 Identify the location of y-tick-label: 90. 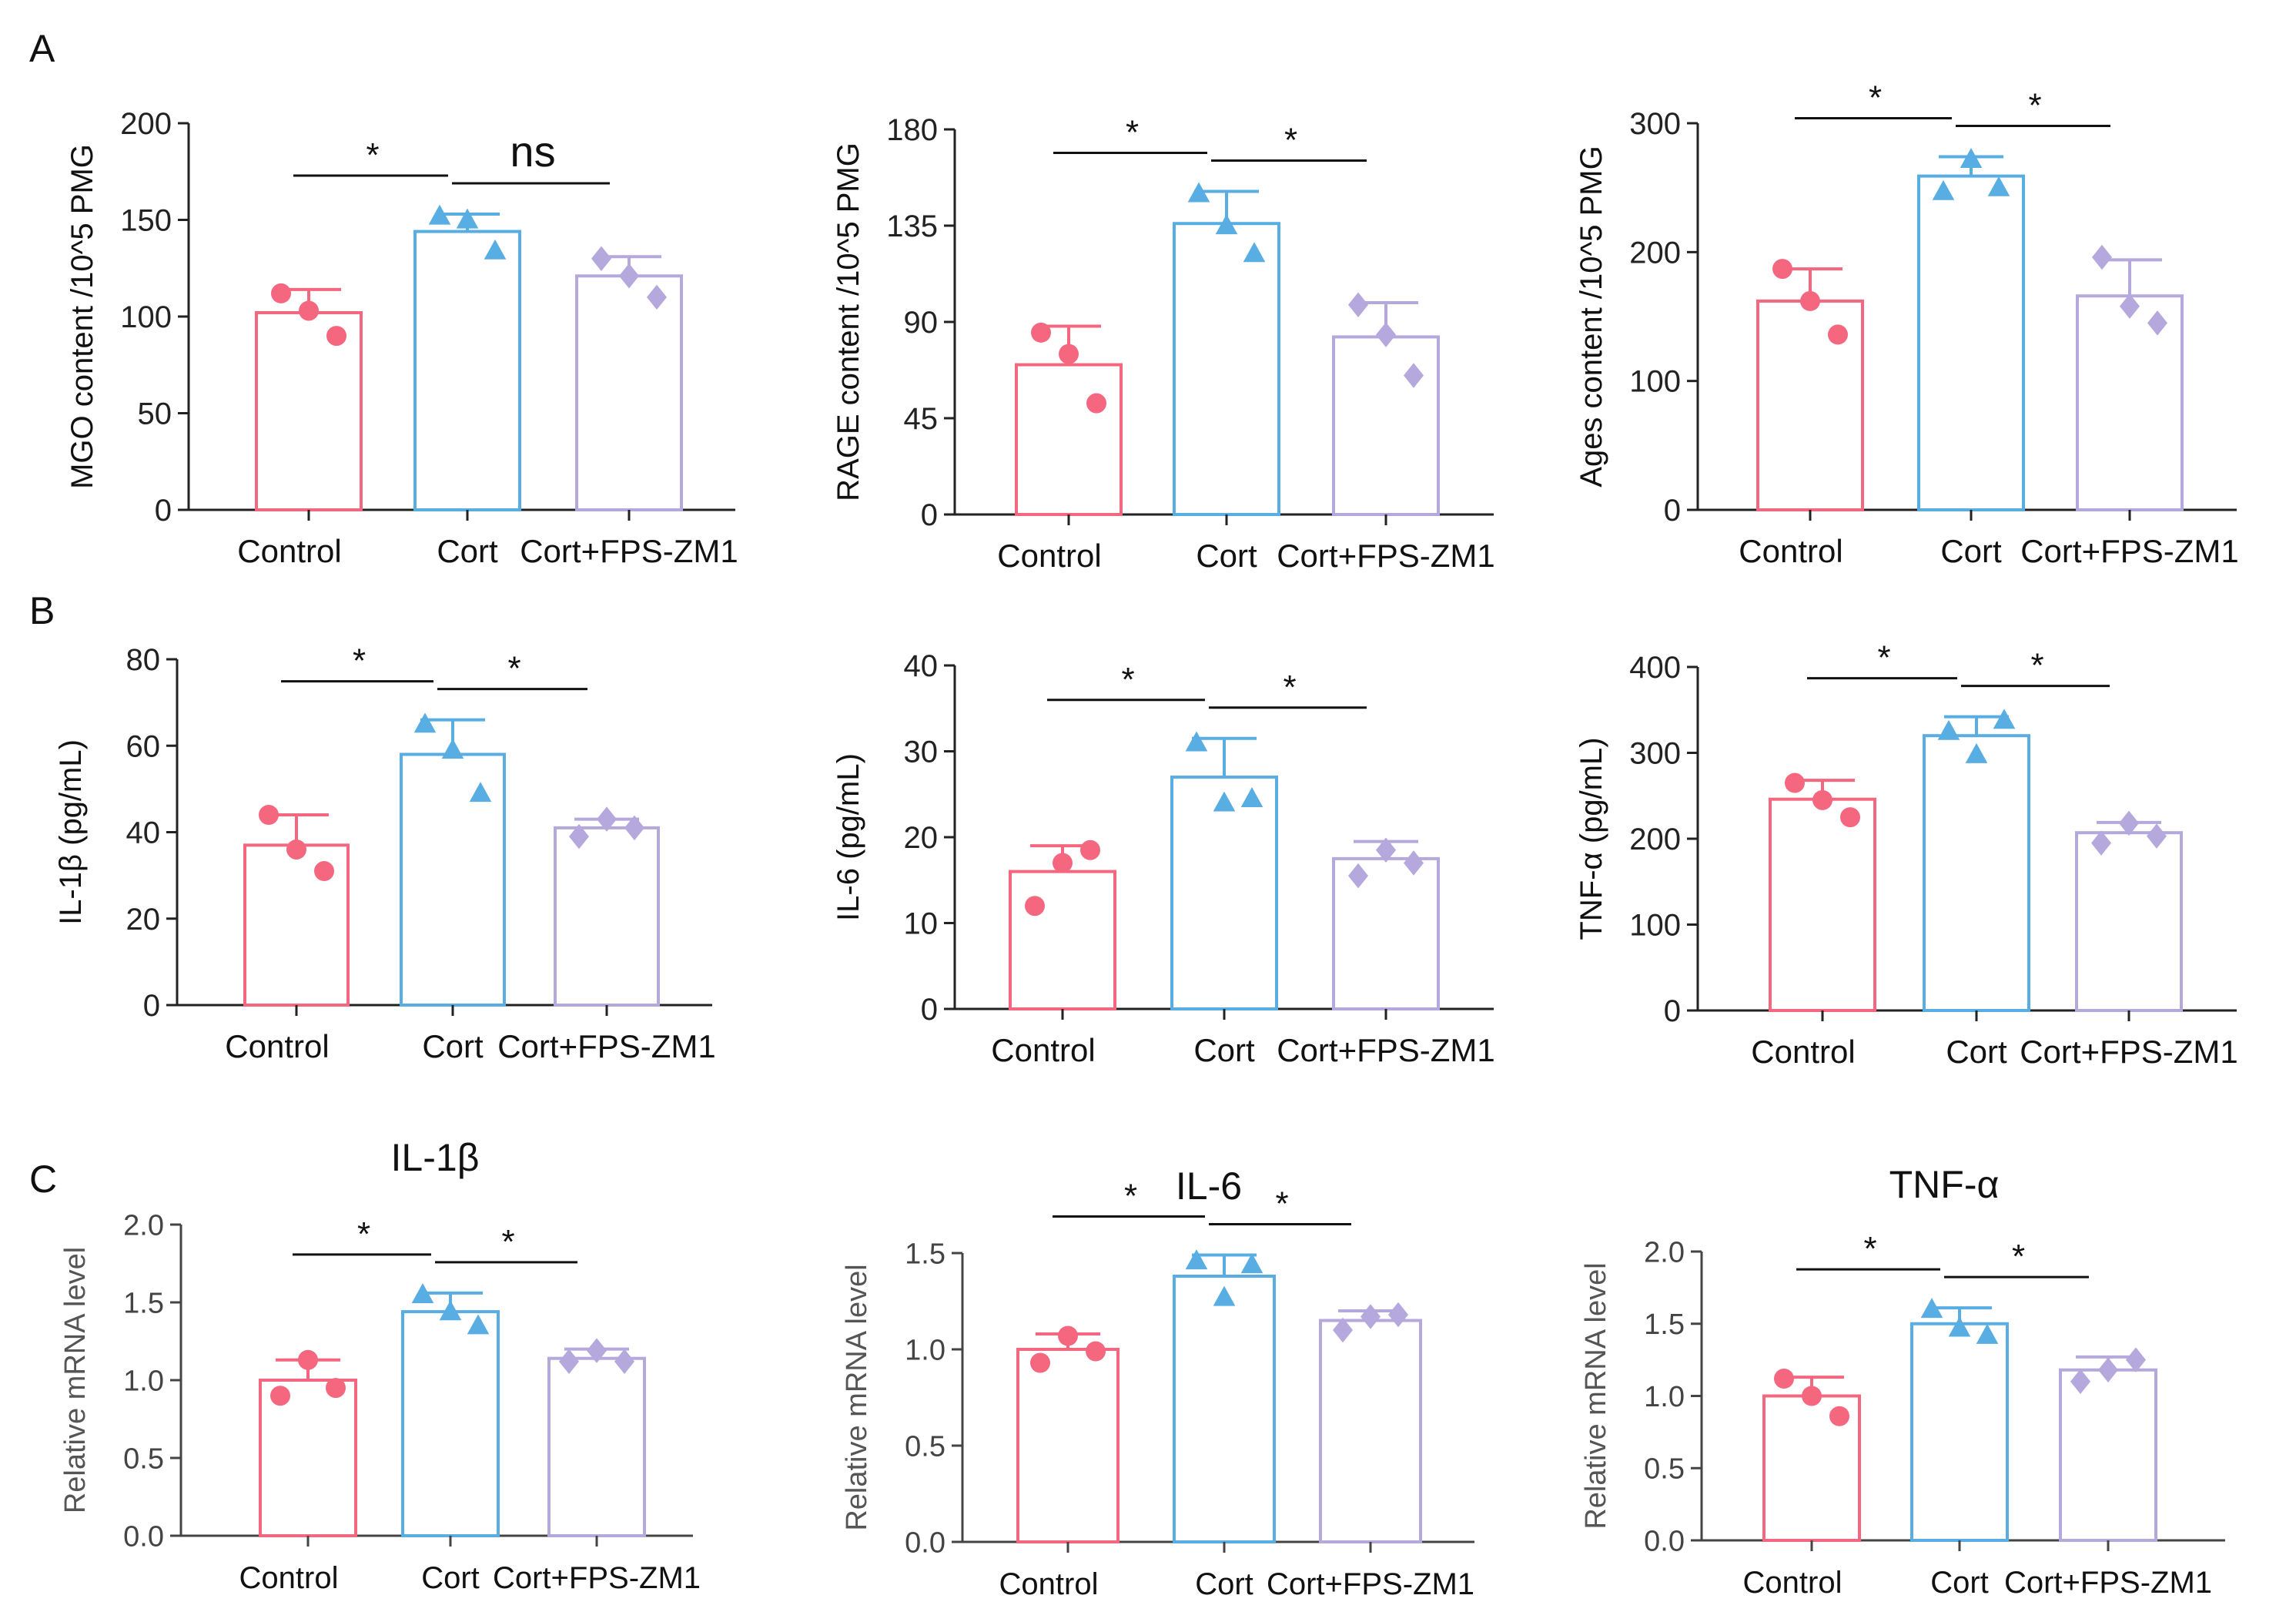
(921, 323).